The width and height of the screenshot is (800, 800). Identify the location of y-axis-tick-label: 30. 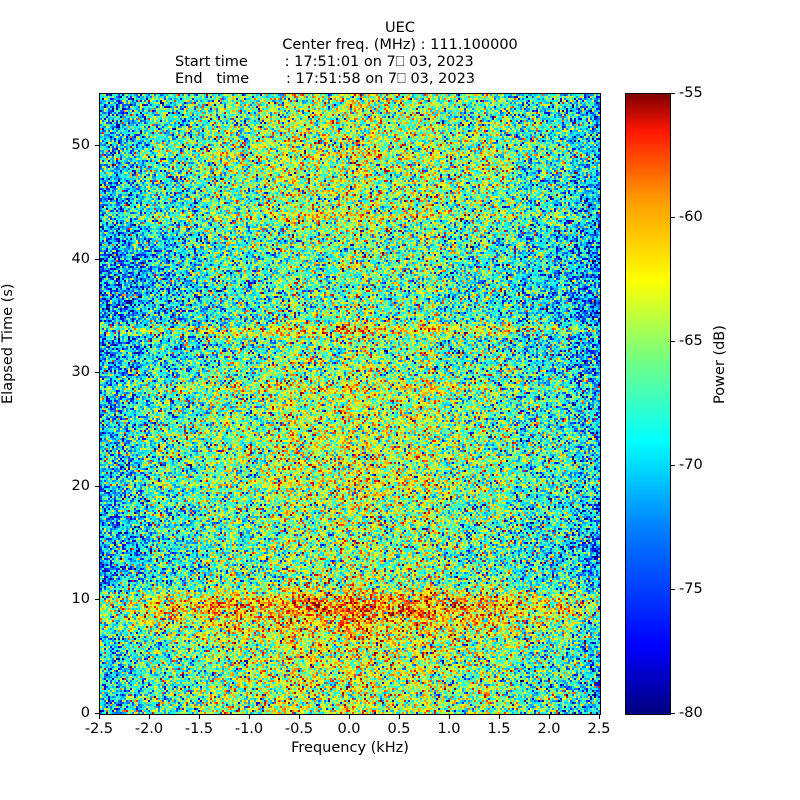
(80, 372).